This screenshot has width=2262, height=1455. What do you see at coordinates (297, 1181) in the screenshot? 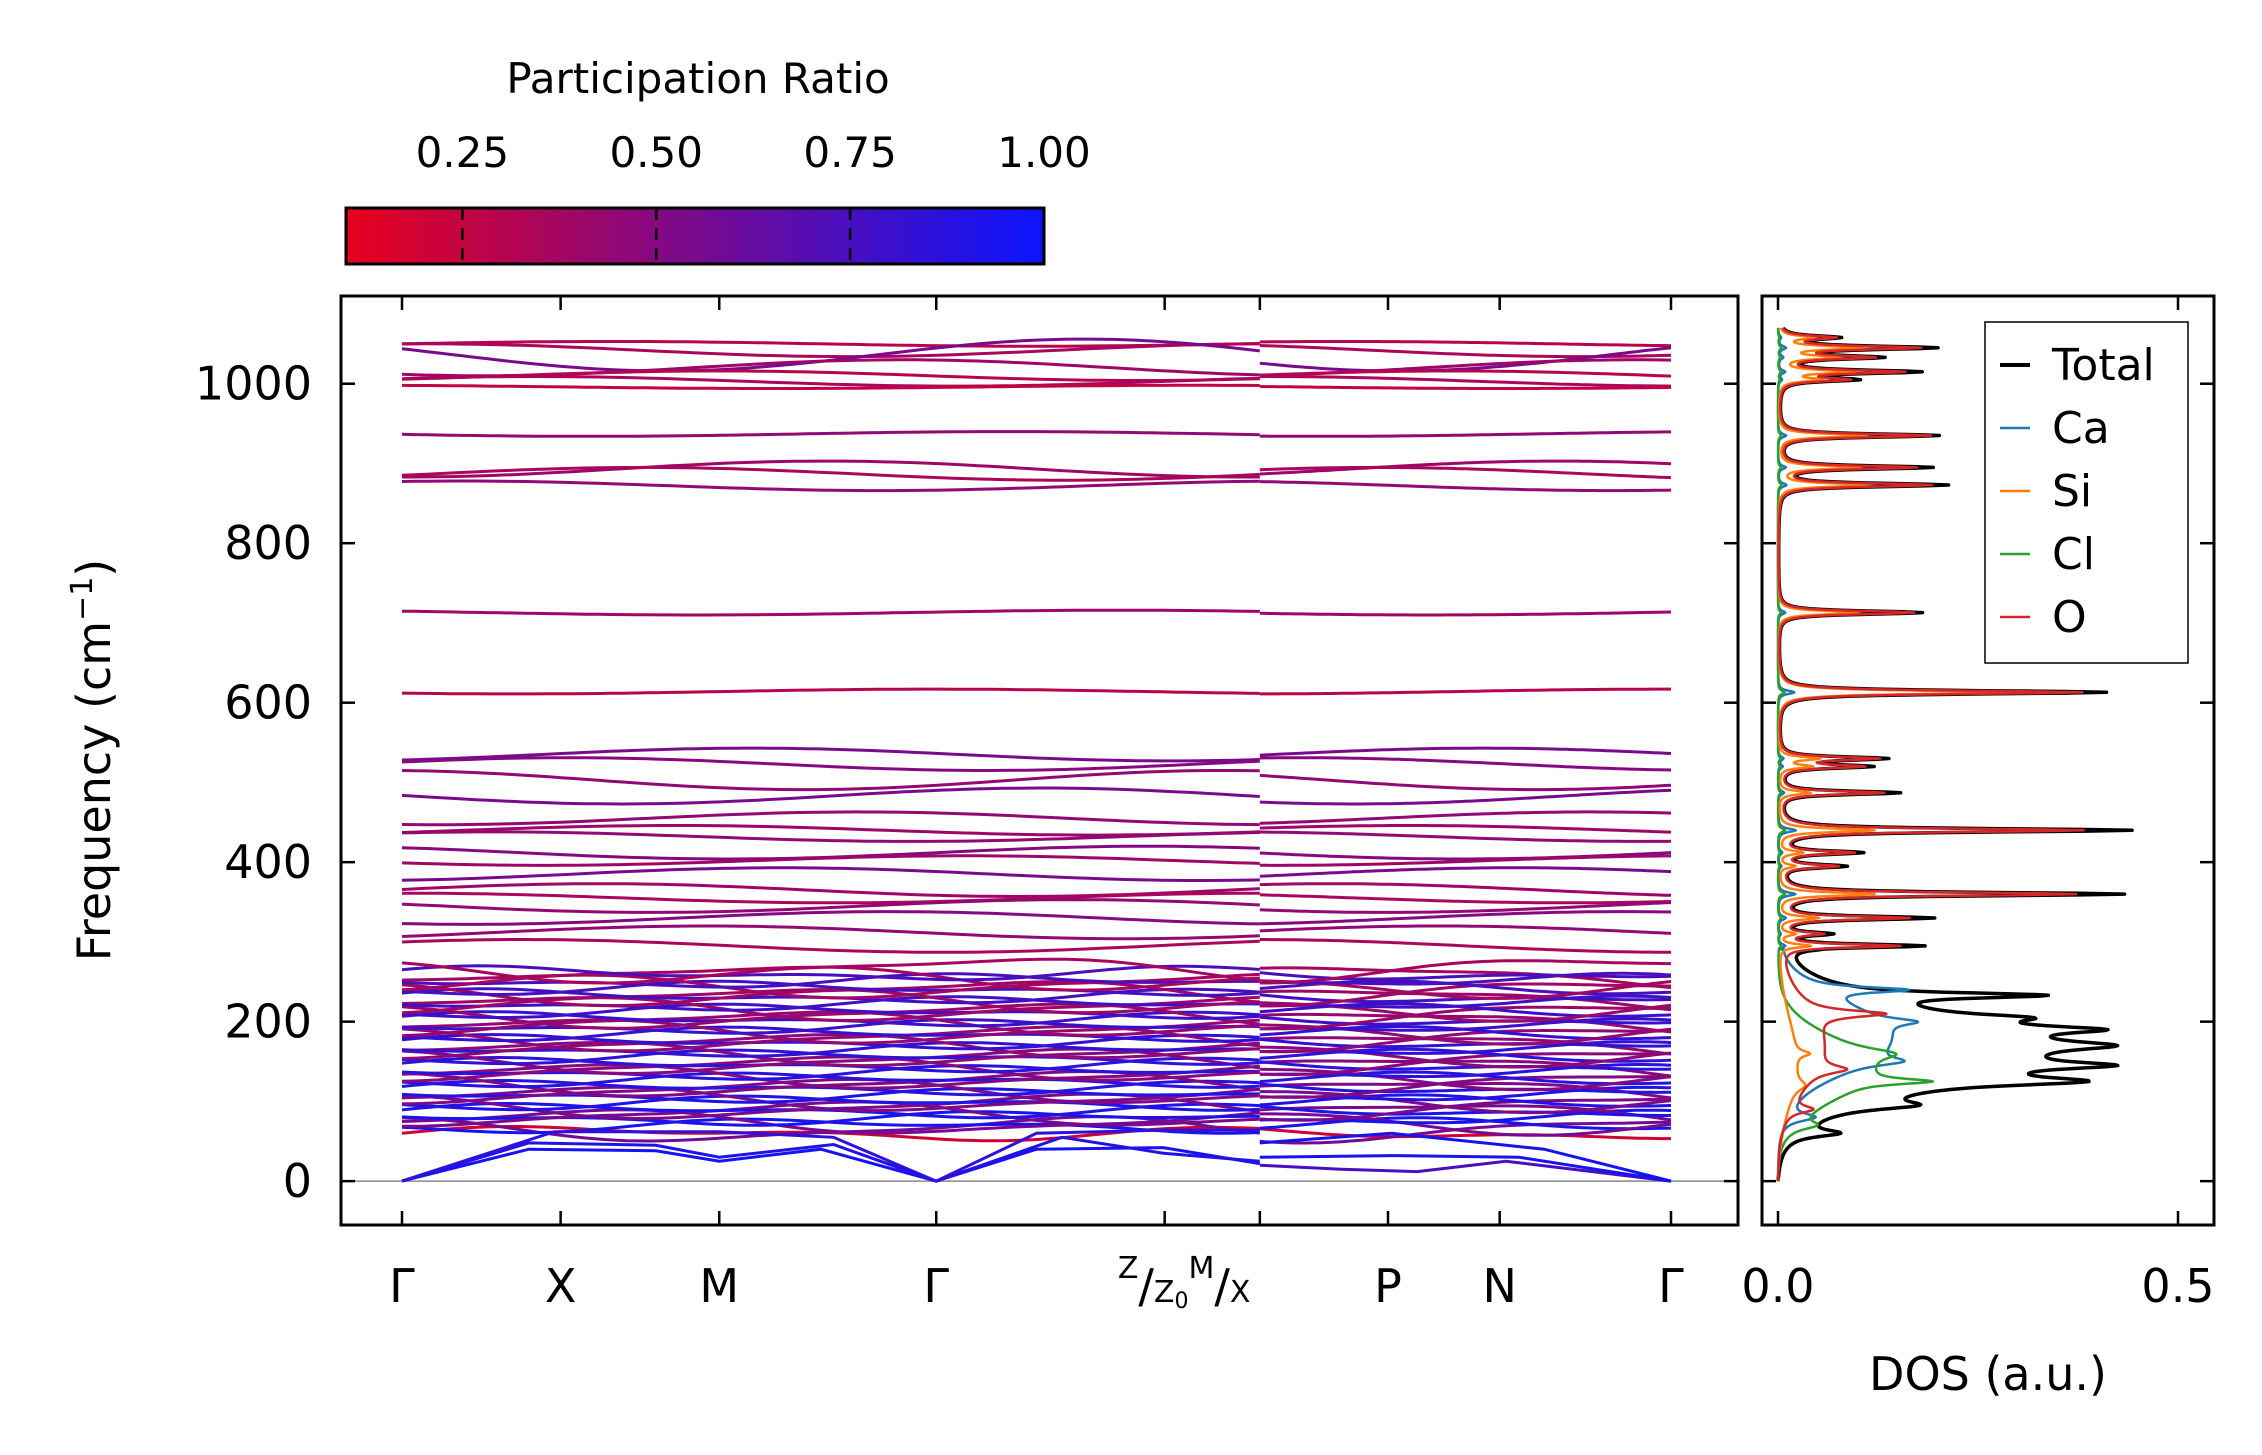
I see `y-tick-label: 0` at bounding box center [297, 1181].